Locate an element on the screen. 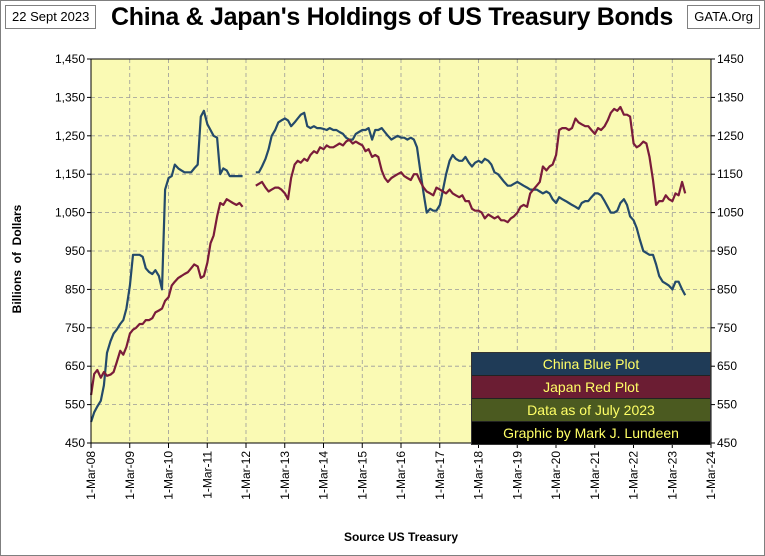 This screenshot has height=556, width=765. x-axis-label: Source US Treasury is located at coordinates (401, 537).